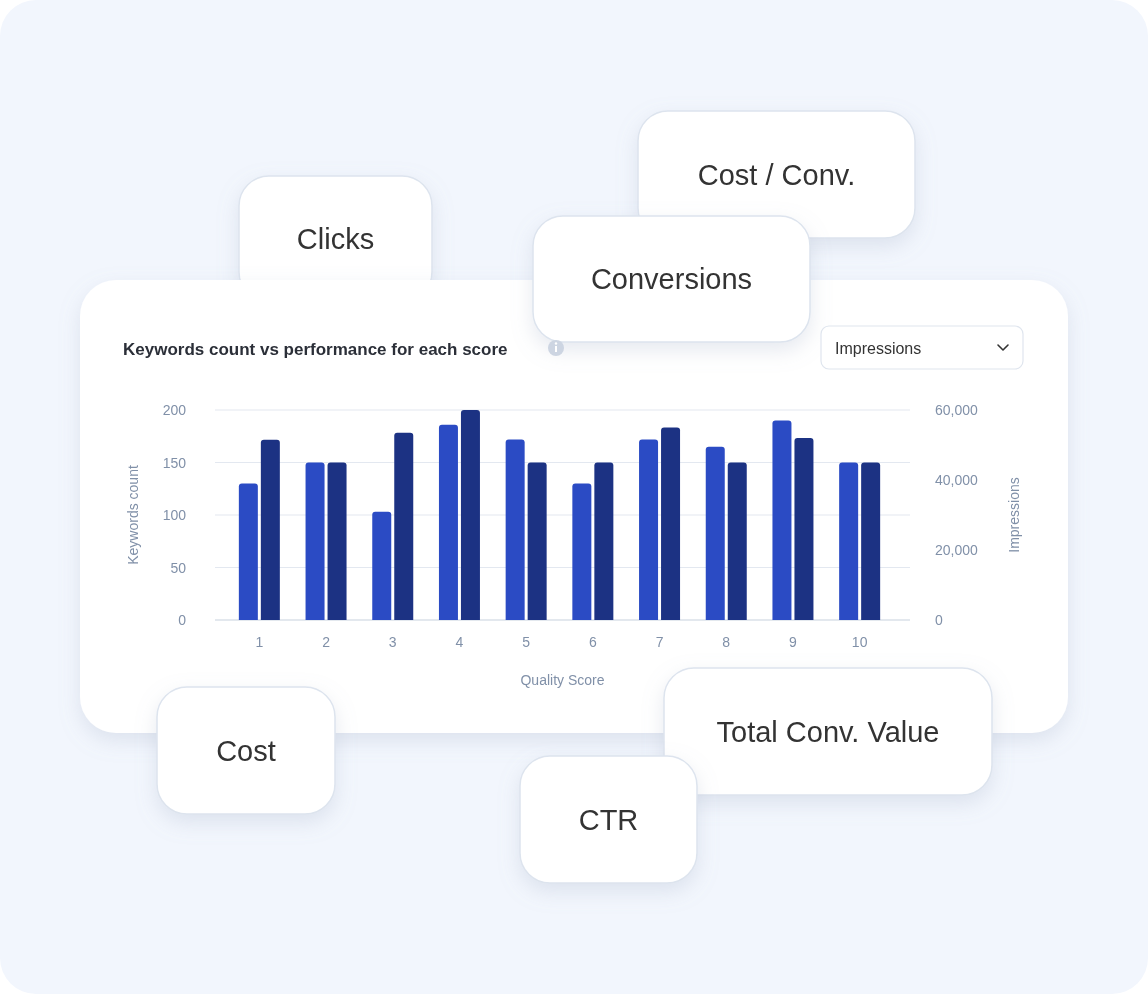  Describe the element at coordinates (133, 515) in the screenshot. I see `y-axis-title: Keywords count` at that location.